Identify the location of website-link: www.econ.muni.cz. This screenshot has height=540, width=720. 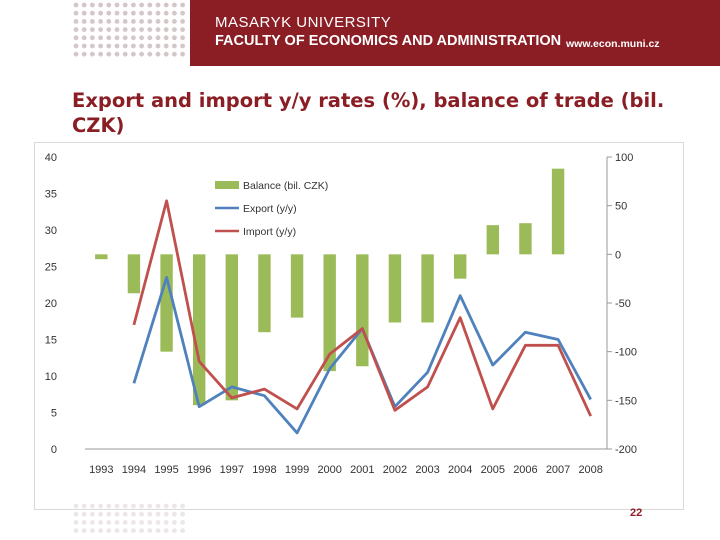
(613, 44).